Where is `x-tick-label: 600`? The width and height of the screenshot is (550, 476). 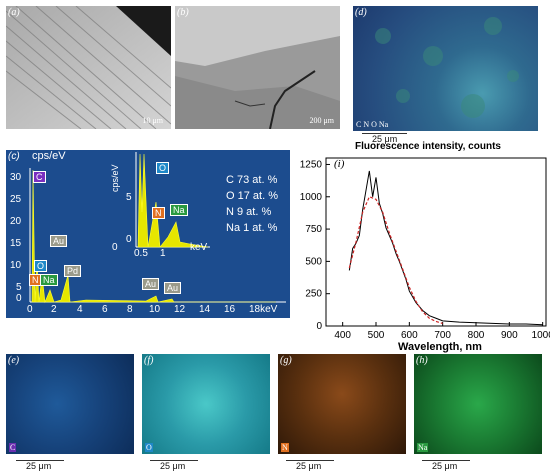
x-tick-label: 600 is located at coordinates (409, 335).